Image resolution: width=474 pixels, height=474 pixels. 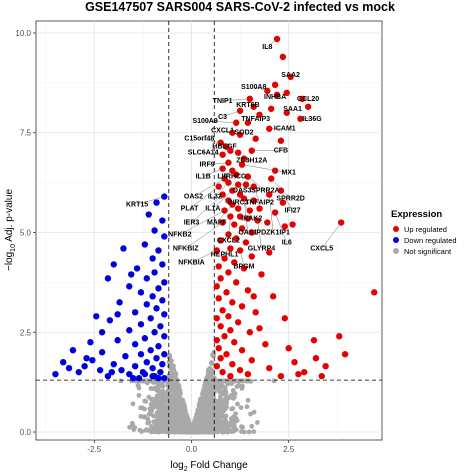 I want to click on gene-label: SPRR2A, so click(x=265, y=191).